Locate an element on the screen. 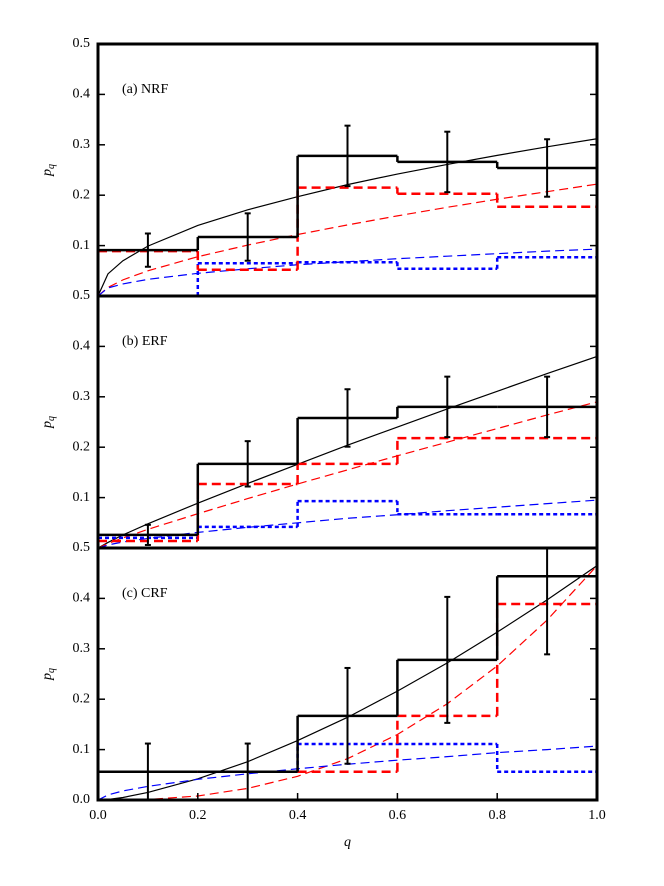 This screenshot has width=664, height=886. panel is located at coordinates (347, 210).